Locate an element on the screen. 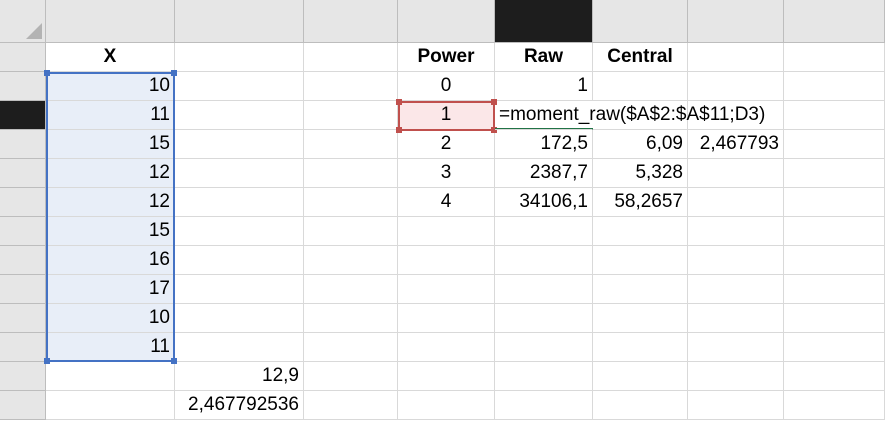 This screenshot has width=885, height=427. cell-c6 is located at coordinates (351, 202).